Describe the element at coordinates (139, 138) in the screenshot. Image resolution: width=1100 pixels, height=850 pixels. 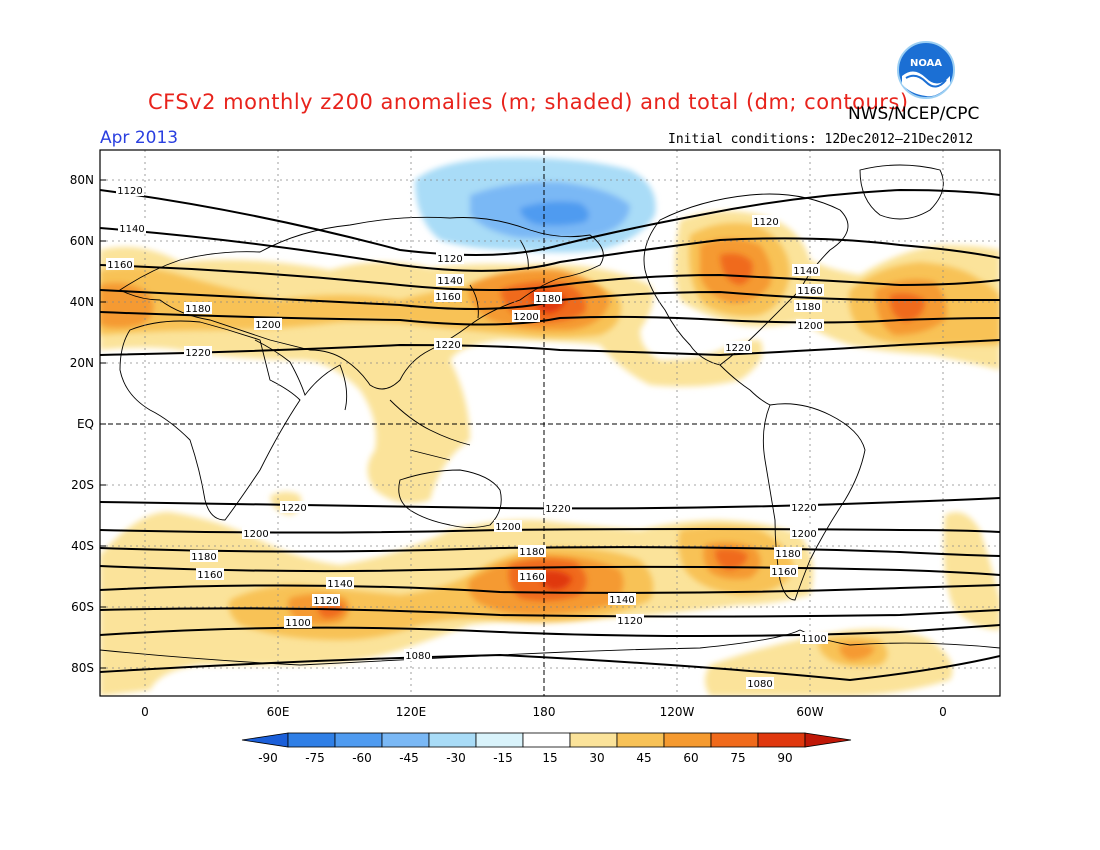
I see `valid-month-label: Apr 2013` at that location.